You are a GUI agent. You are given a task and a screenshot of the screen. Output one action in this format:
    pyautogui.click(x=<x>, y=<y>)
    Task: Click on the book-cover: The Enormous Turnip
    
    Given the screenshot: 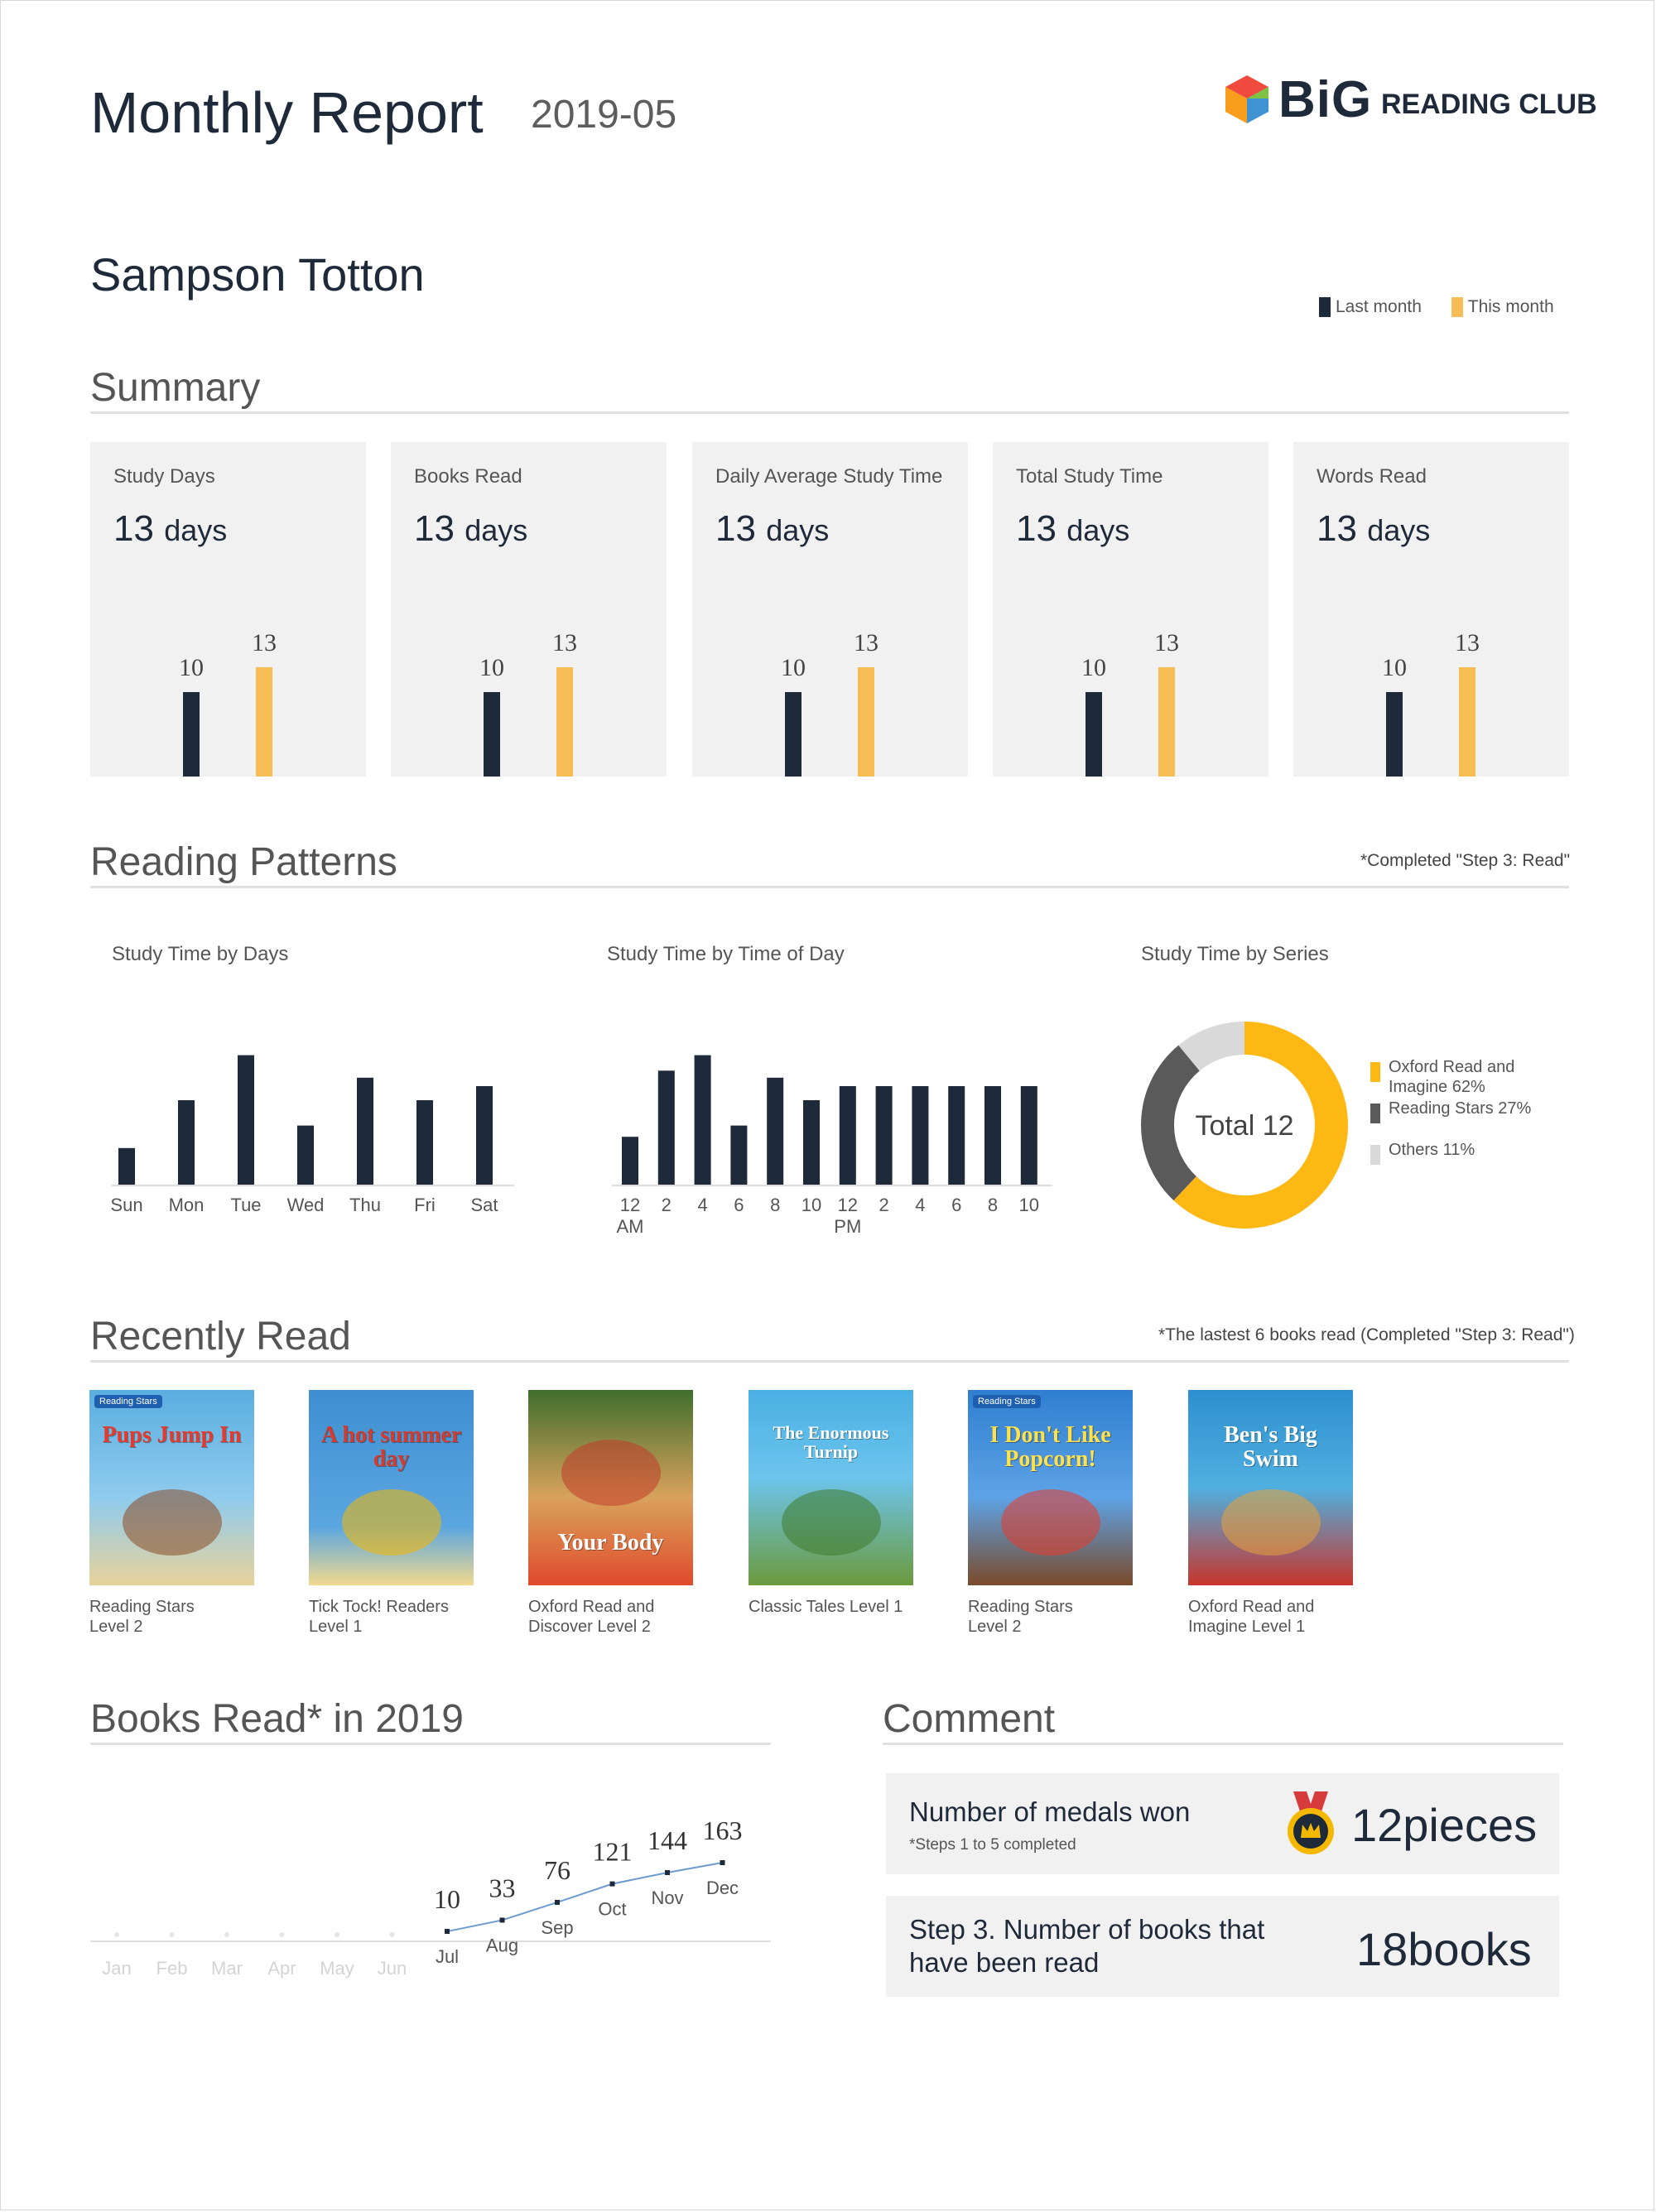 What is the action you would take?
    pyautogui.click(x=831, y=1487)
    